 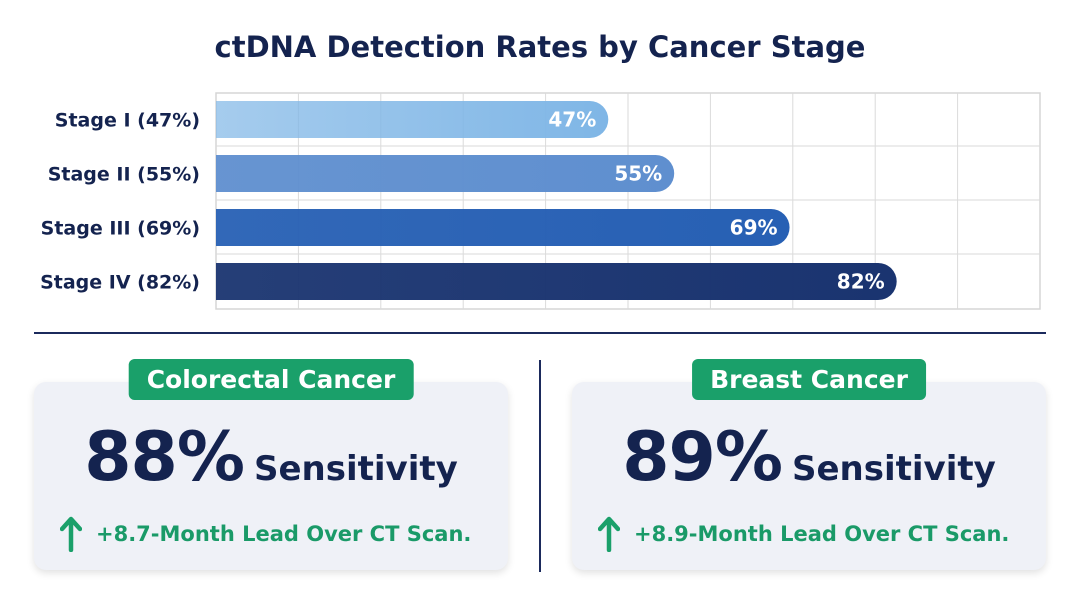 I want to click on category-label: Stage IV (82%), so click(x=120, y=283).